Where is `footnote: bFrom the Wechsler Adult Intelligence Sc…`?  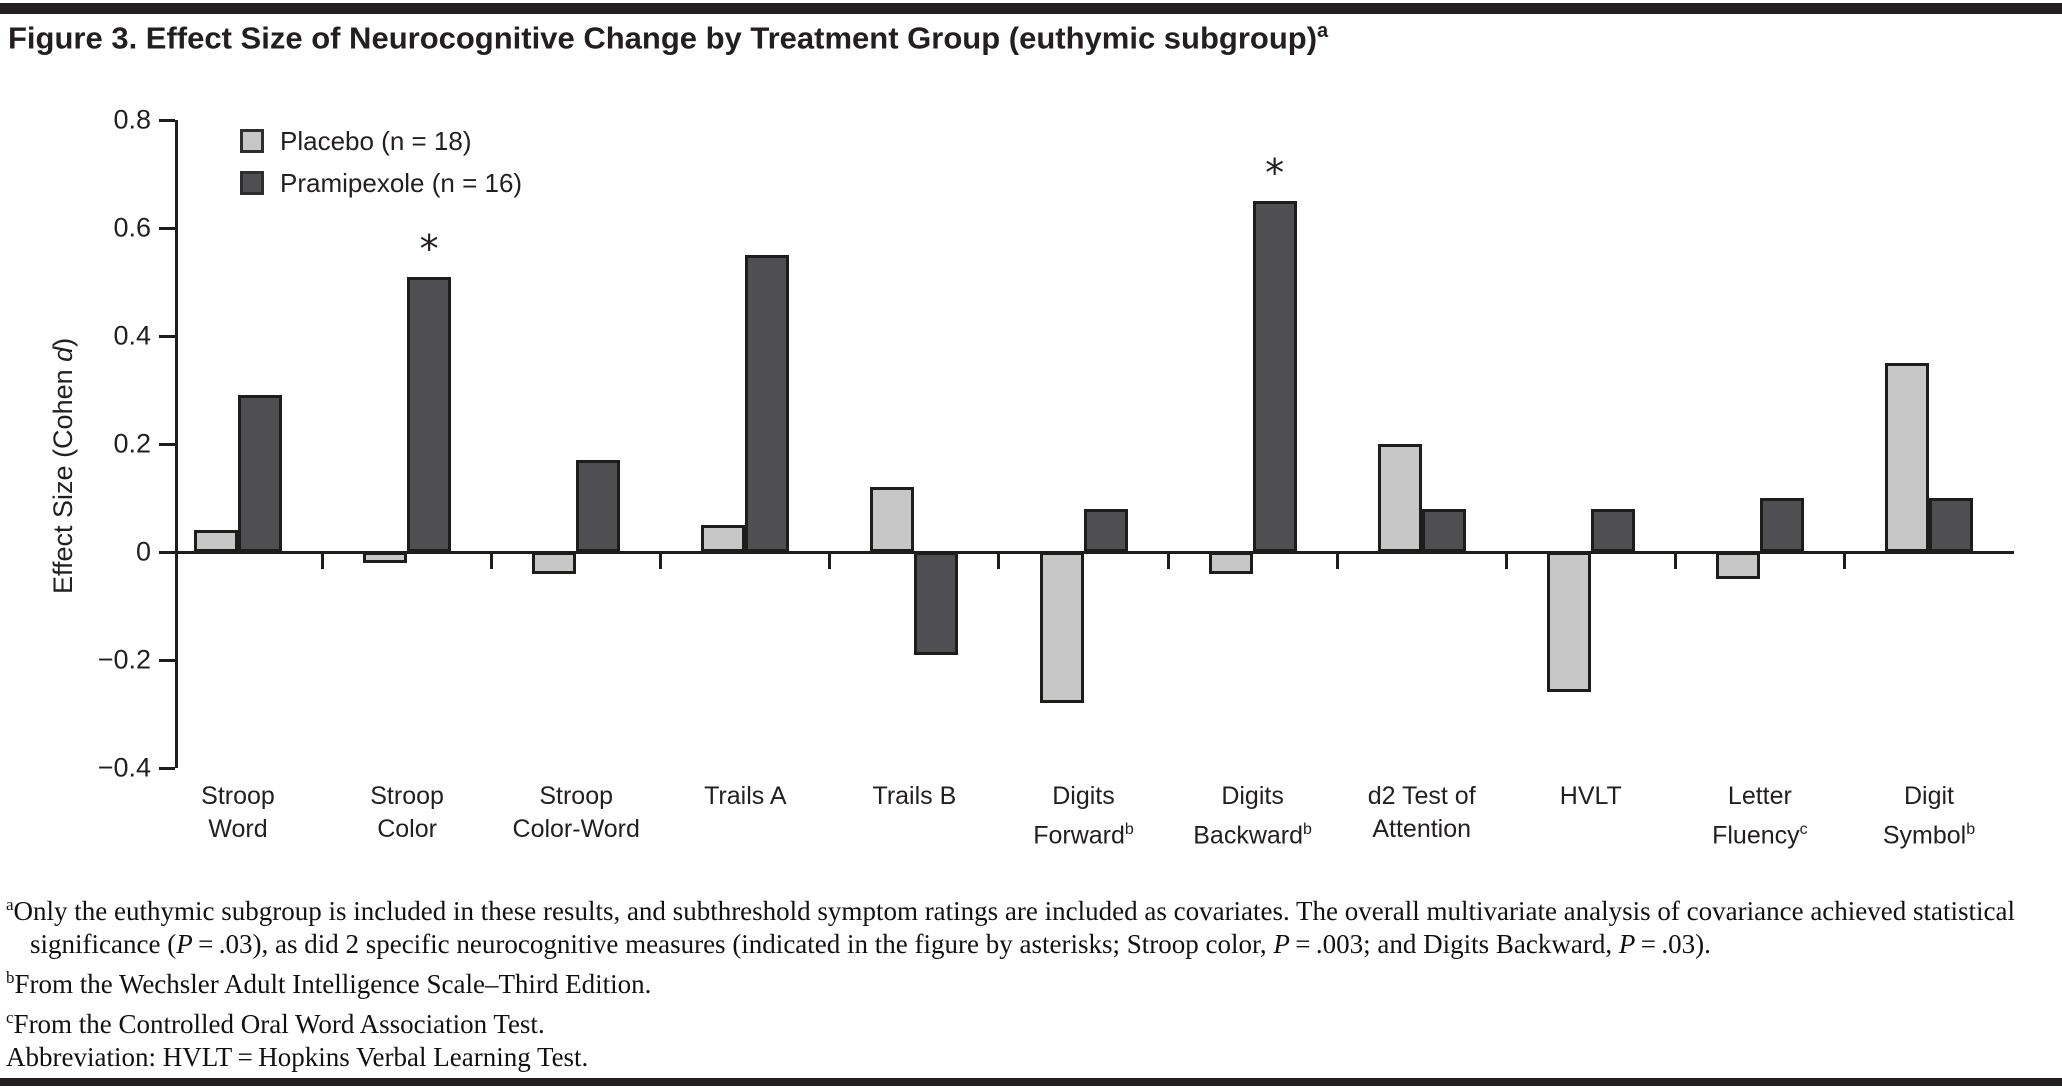 footnote: bFrom the Wechsler Adult Intelligence Sc… is located at coordinates (1031, 981).